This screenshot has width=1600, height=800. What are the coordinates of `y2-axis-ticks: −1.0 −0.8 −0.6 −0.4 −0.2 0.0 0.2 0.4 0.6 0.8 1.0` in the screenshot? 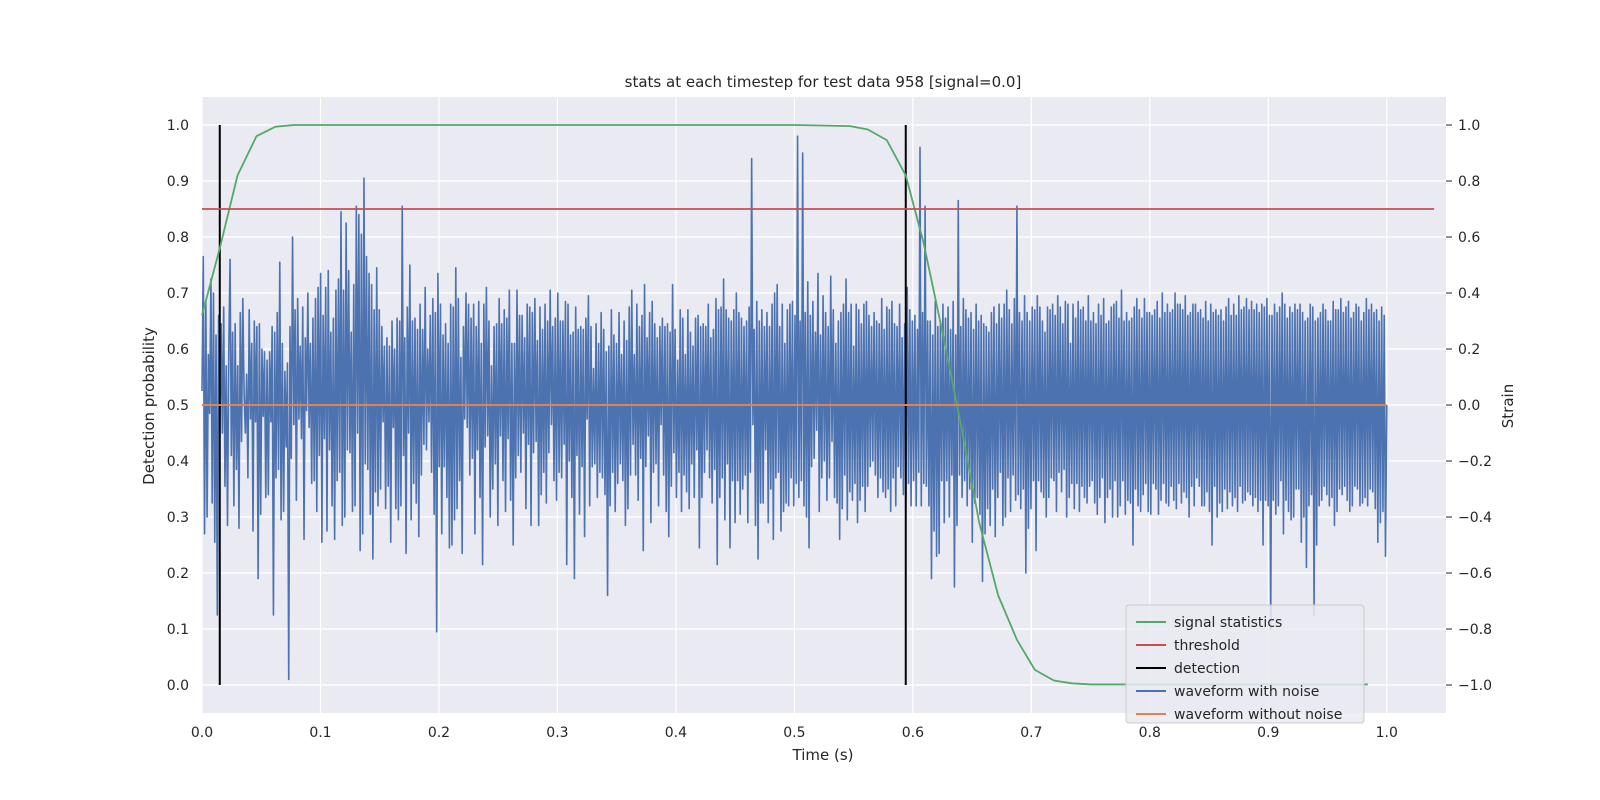 It's located at (1469, 406).